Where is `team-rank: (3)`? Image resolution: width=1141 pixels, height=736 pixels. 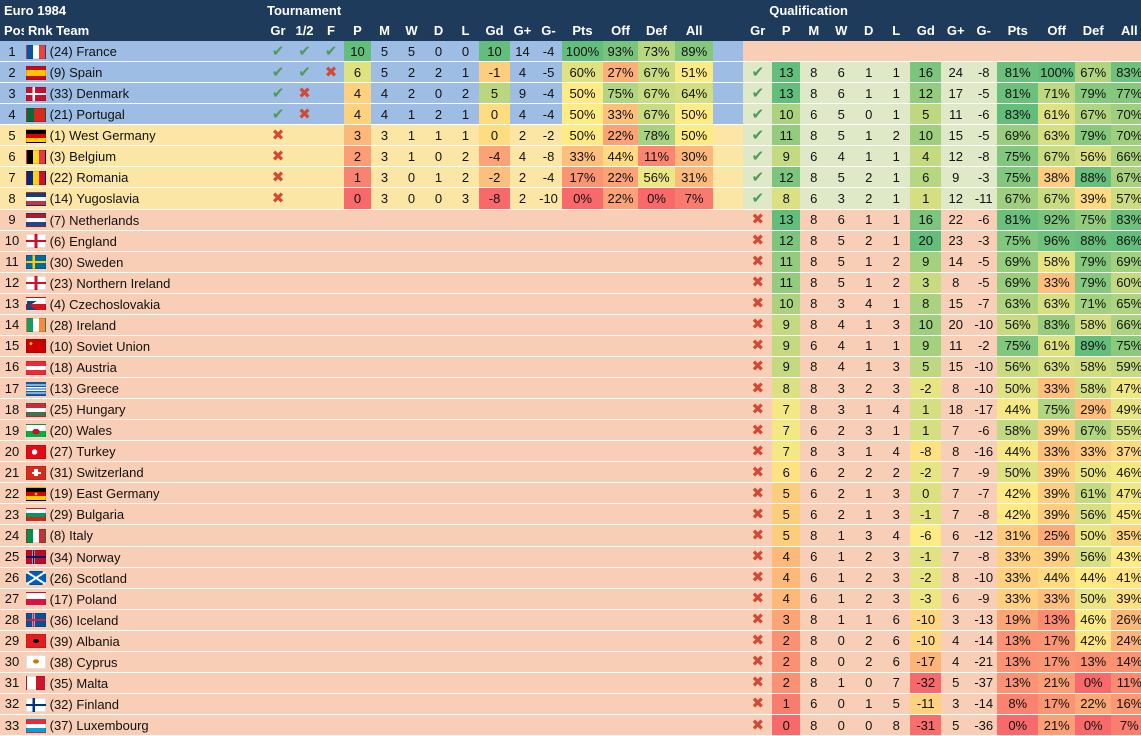
team-rank: (3) is located at coordinates (57, 157).